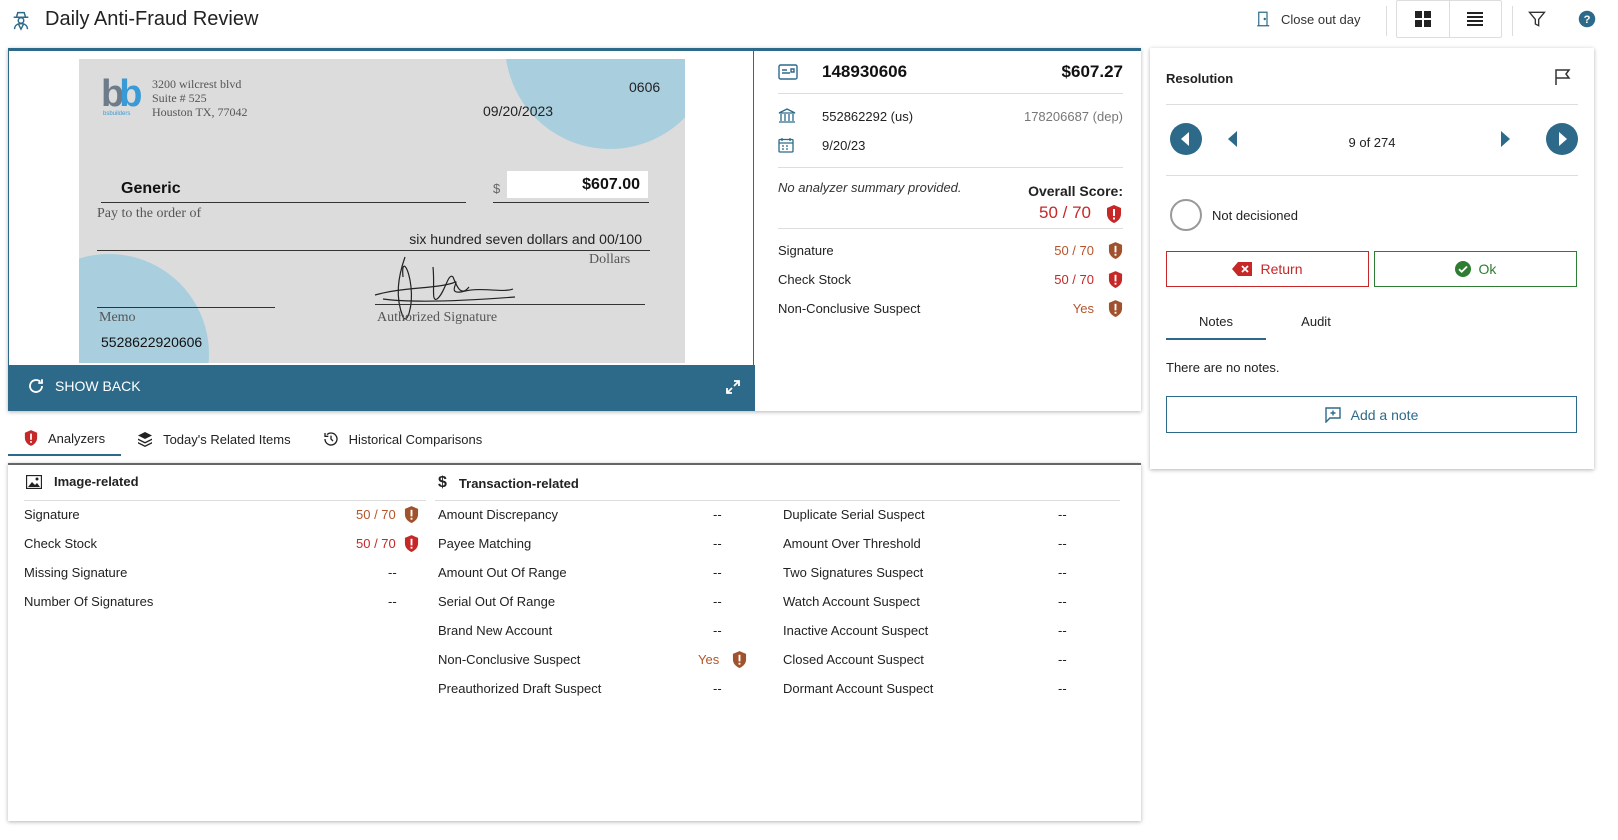 This screenshot has height=840, width=1618. Describe the element at coordinates (571, 202) in the screenshot. I see `amount-line` at that location.